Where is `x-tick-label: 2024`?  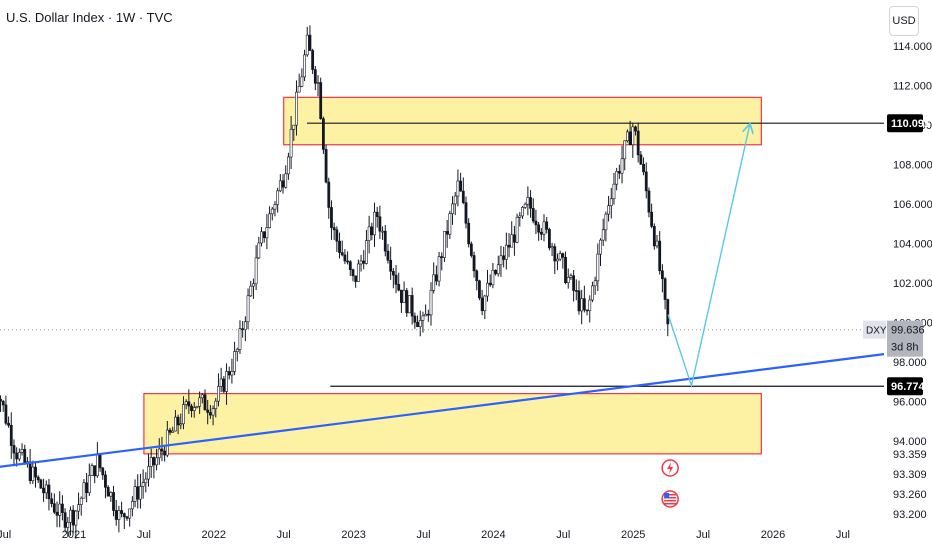
x-tick-label: 2024 is located at coordinates (493, 535).